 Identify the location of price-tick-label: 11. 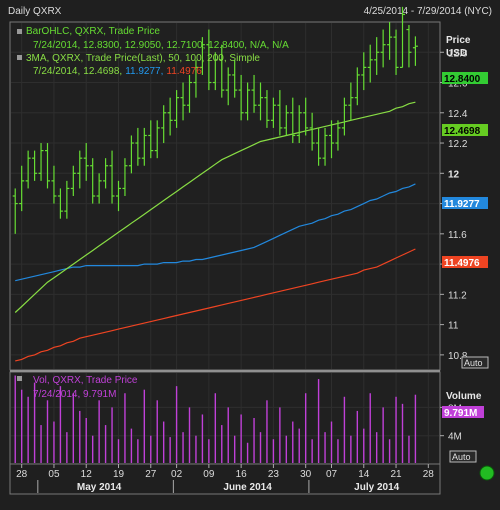
(453, 326).